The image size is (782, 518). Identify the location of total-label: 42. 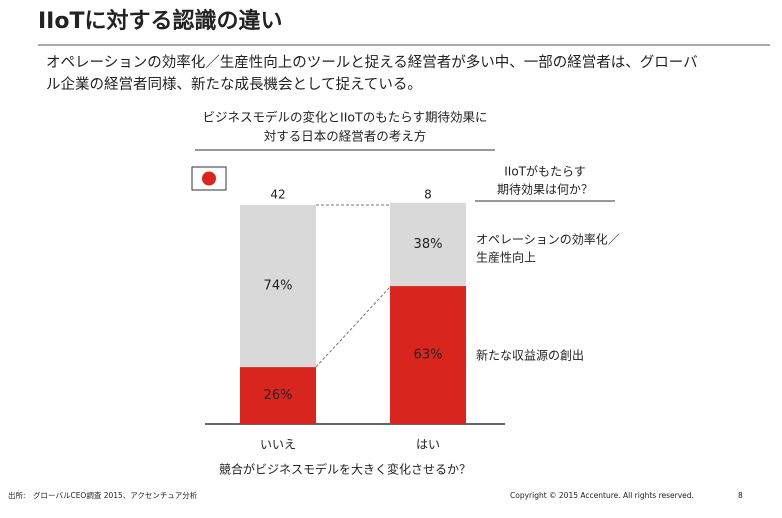
(277, 195).